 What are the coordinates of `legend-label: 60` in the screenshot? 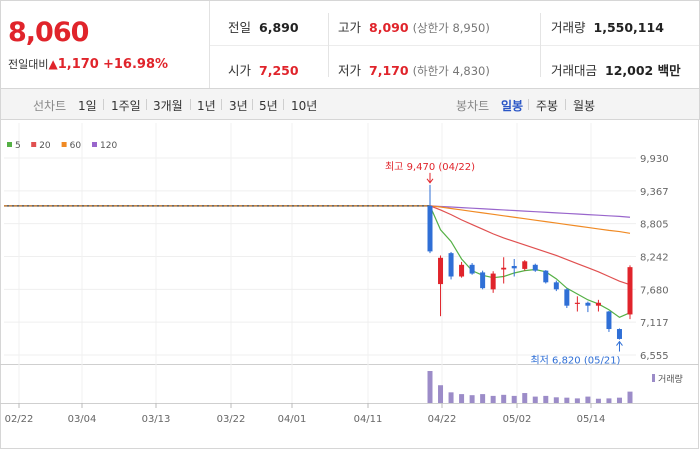 It's located at (76, 146).